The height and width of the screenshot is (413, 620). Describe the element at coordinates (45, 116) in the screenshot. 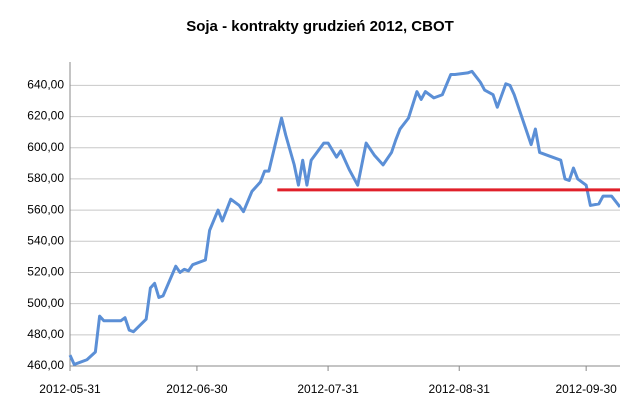

I see `y-tick-label: 620,00` at that location.